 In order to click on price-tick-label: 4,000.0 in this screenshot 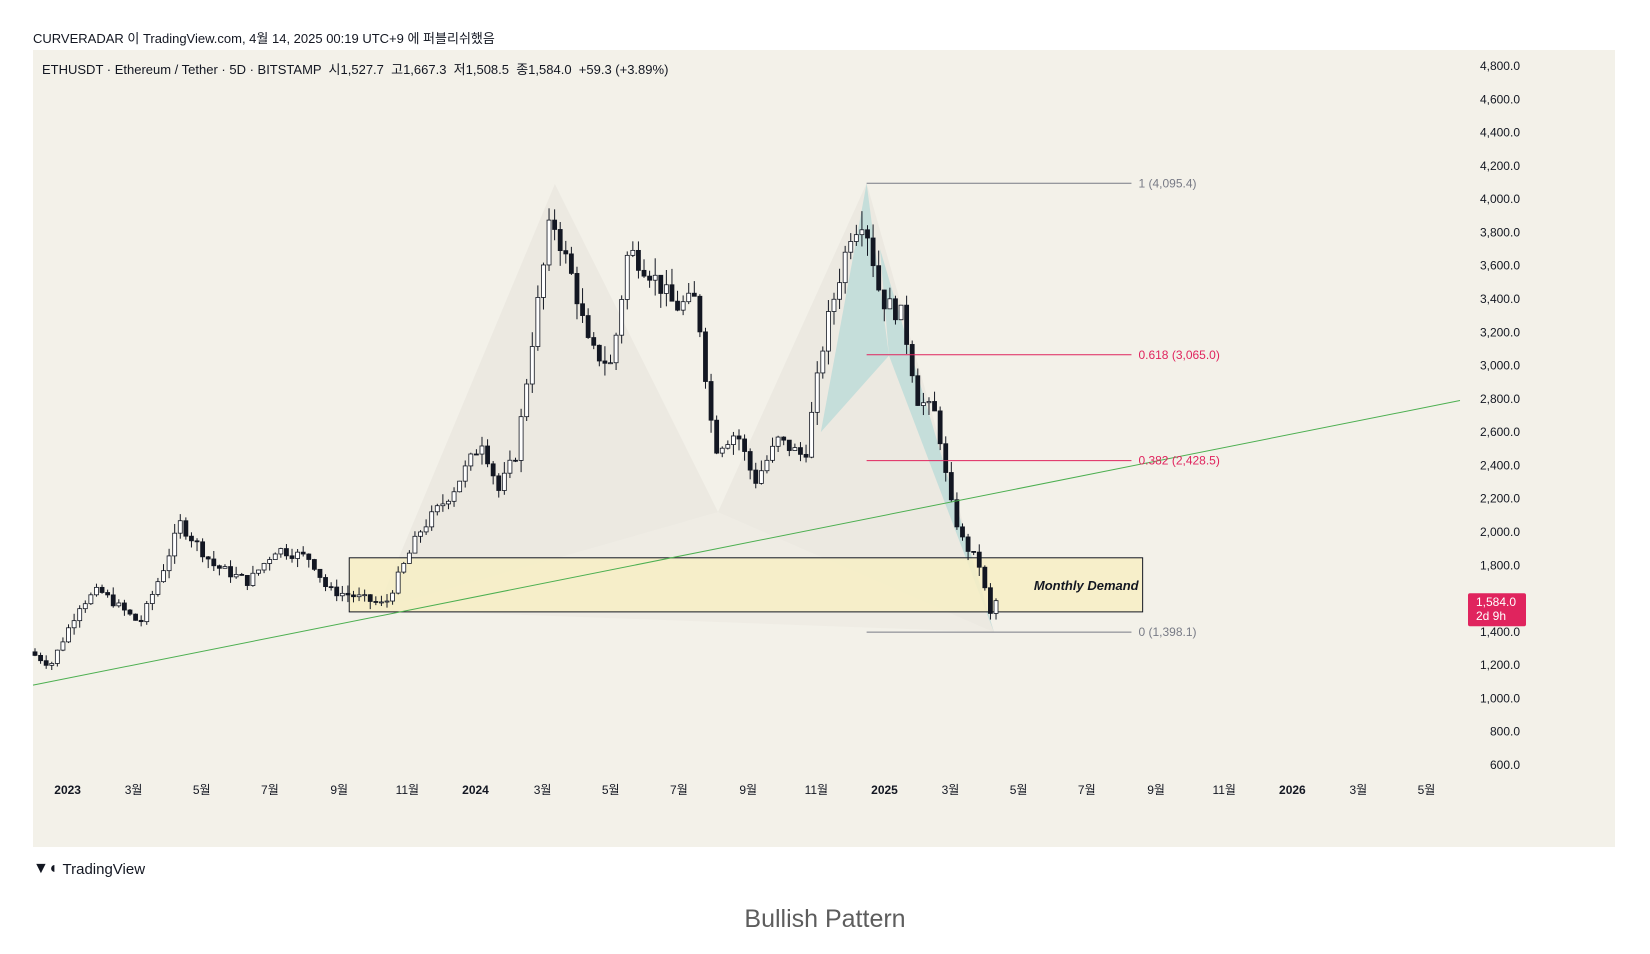, I will do `click(1500, 199)`.